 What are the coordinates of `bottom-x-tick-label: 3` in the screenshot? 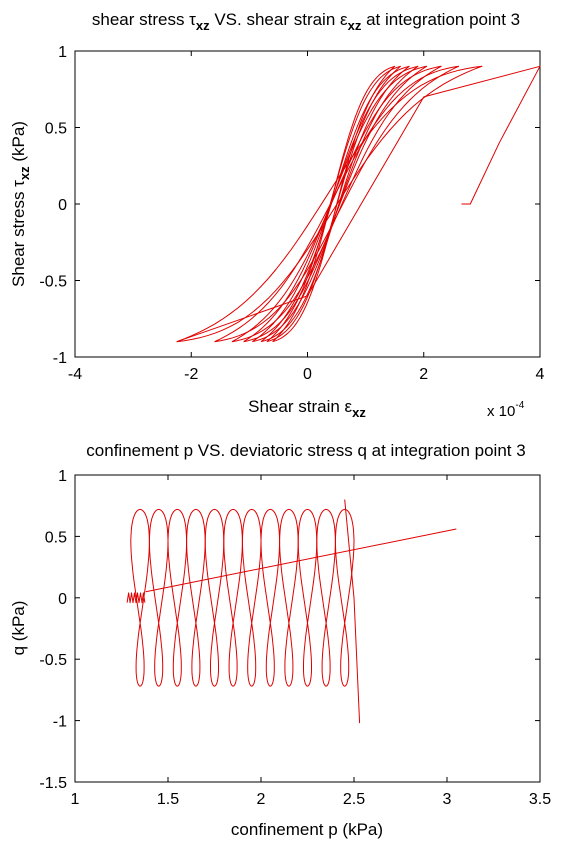 It's located at (447, 799).